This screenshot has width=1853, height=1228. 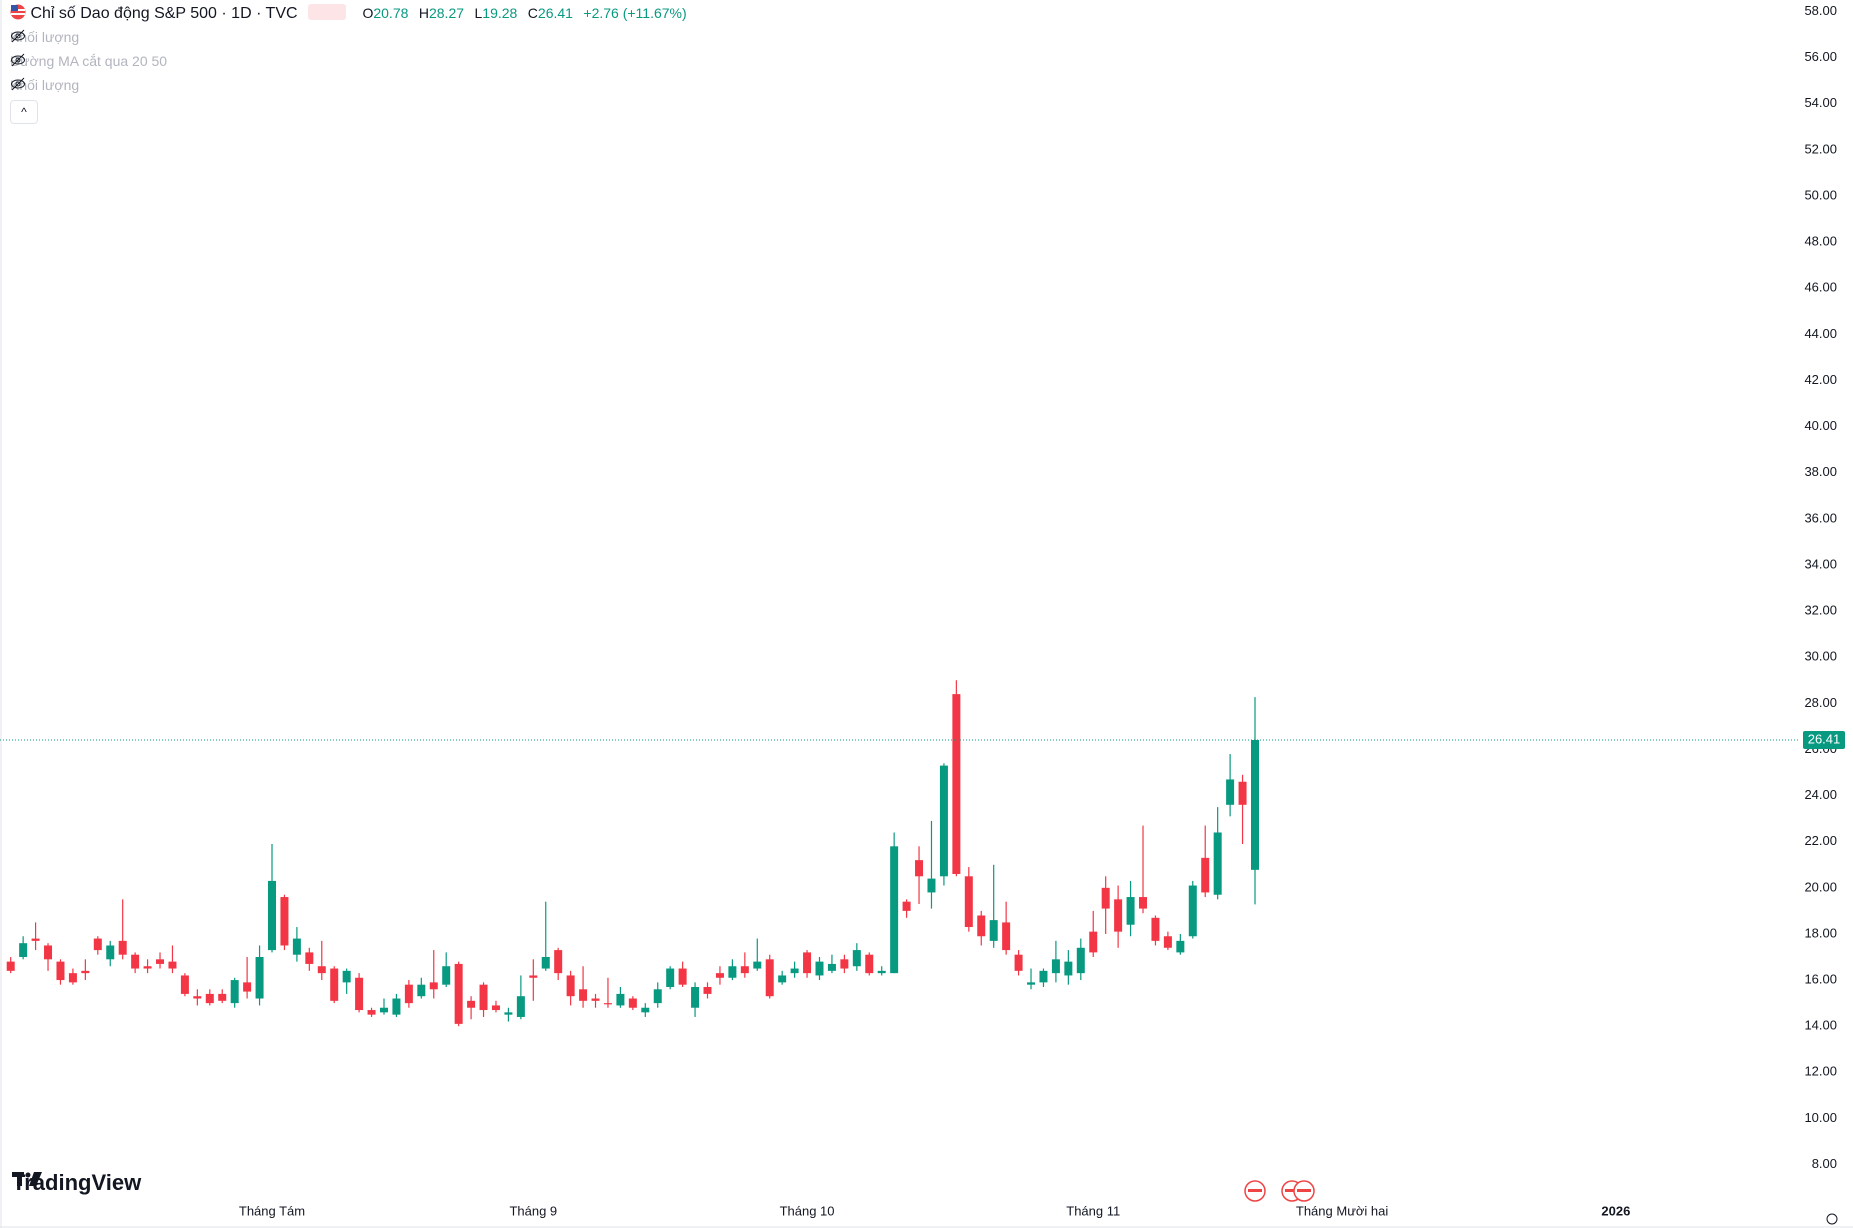 I want to click on brand: TradingView, so click(x=76, y=1183).